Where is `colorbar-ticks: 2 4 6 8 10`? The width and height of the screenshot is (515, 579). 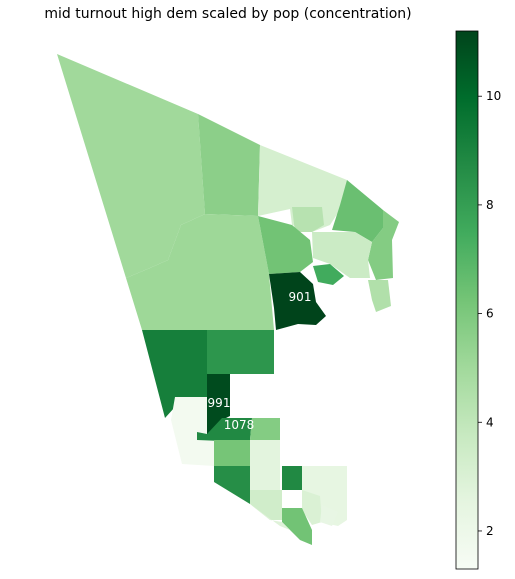 colorbar-ticks: 2 4 6 8 10 is located at coordinates (489, 313).